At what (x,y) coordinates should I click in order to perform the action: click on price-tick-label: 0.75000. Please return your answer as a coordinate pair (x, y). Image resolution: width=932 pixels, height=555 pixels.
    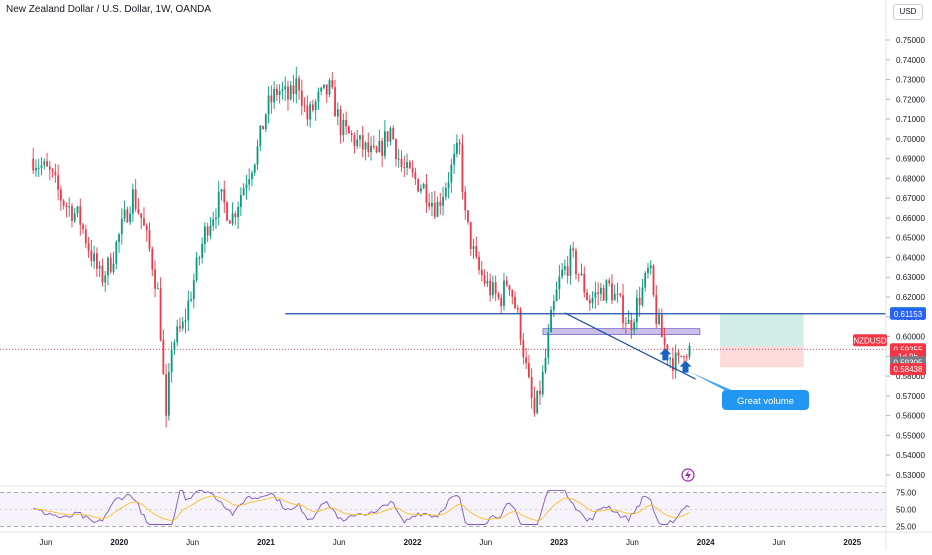
    Looking at the image, I should click on (910, 40).